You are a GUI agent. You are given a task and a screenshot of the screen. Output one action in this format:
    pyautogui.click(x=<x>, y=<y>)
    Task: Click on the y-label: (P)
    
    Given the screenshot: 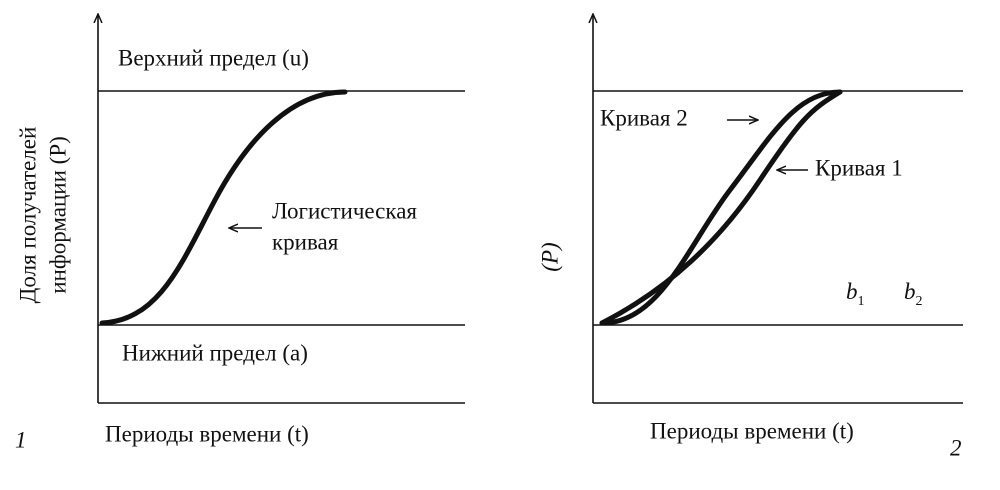 What is the action you would take?
    pyautogui.click(x=549, y=256)
    